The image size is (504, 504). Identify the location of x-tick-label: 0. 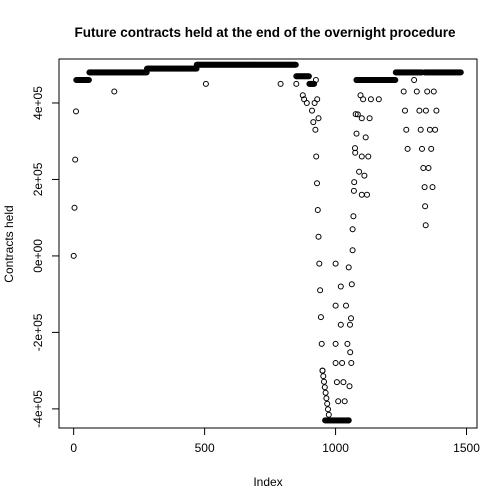
(73, 448).